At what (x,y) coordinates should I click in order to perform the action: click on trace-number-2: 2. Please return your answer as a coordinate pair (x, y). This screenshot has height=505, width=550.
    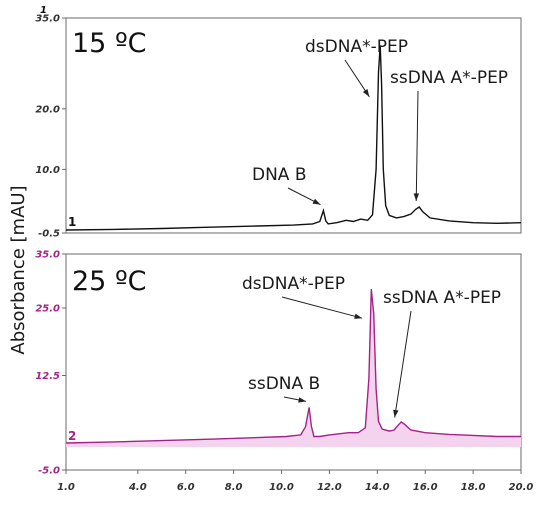
    Looking at the image, I should click on (72, 436).